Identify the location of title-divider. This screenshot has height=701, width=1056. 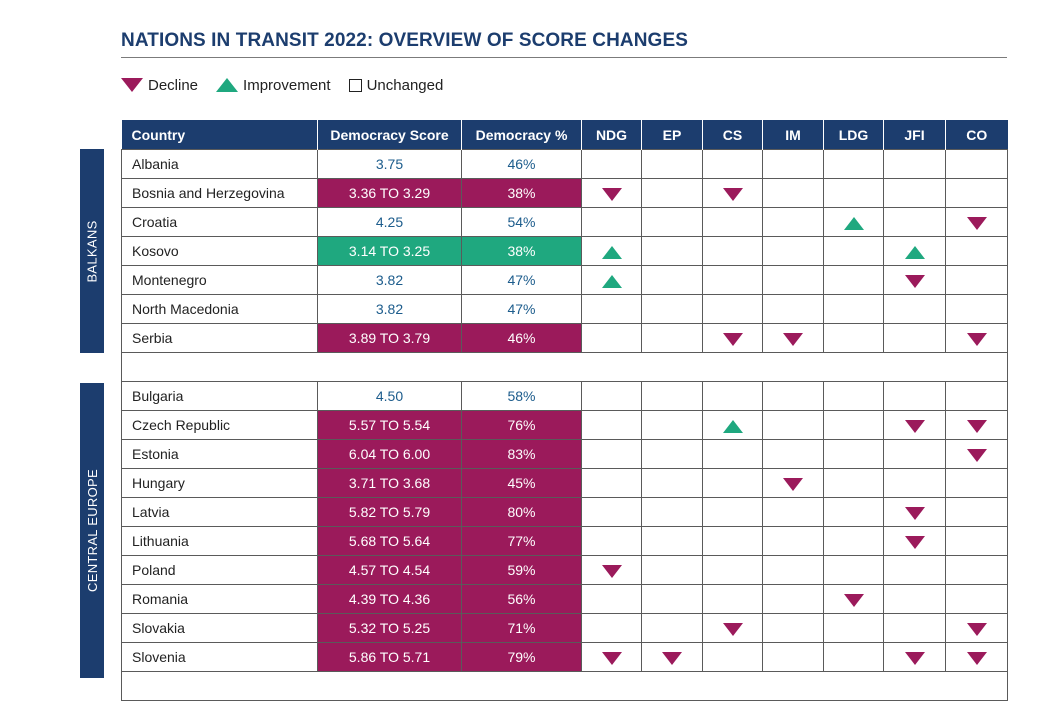
(564, 57).